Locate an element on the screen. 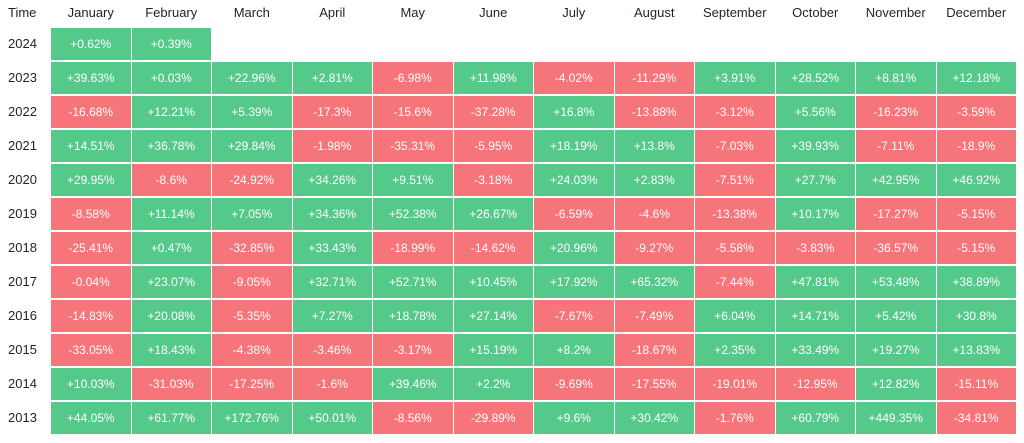 The width and height of the screenshot is (1024, 443). return-cell: -17.55% is located at coordinates (654, 384).